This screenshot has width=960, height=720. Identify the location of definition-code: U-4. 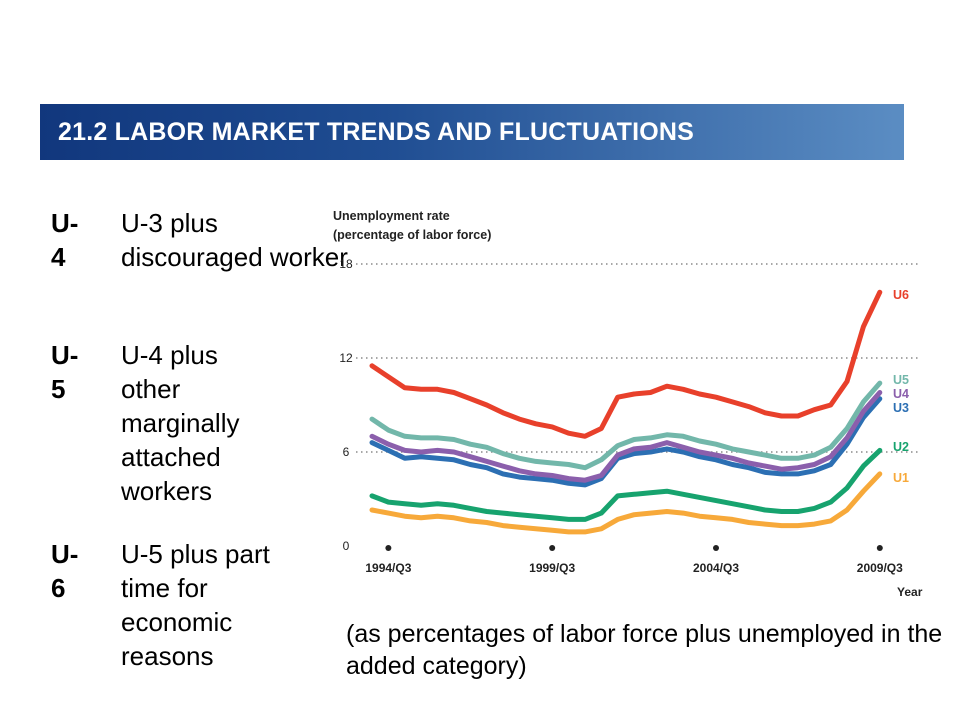
(65, 240).